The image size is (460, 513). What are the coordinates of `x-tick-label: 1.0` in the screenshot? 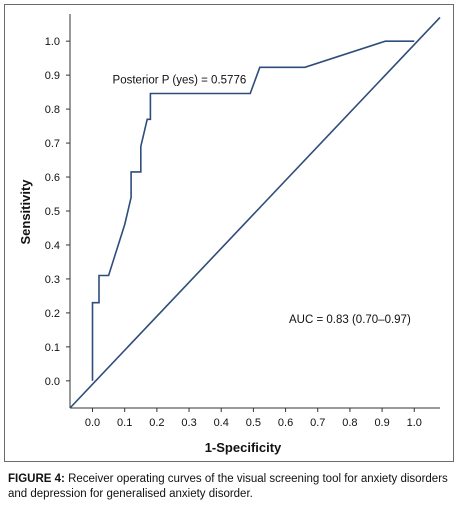 It's located at (414, 423).